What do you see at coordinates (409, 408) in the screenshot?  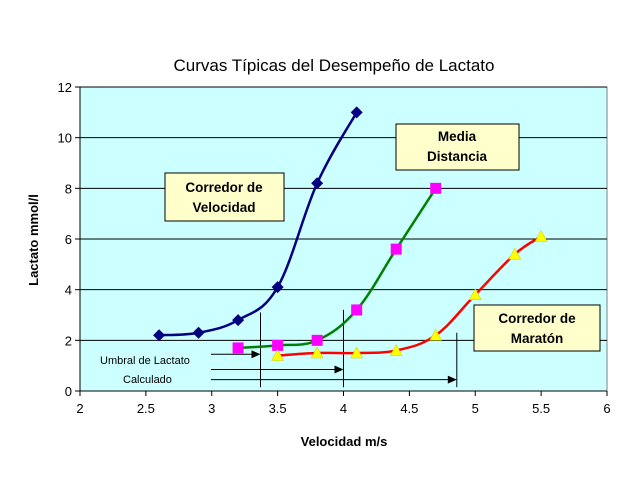 I see `x-tick-label: 4.5` at bounding box center [409, 408].